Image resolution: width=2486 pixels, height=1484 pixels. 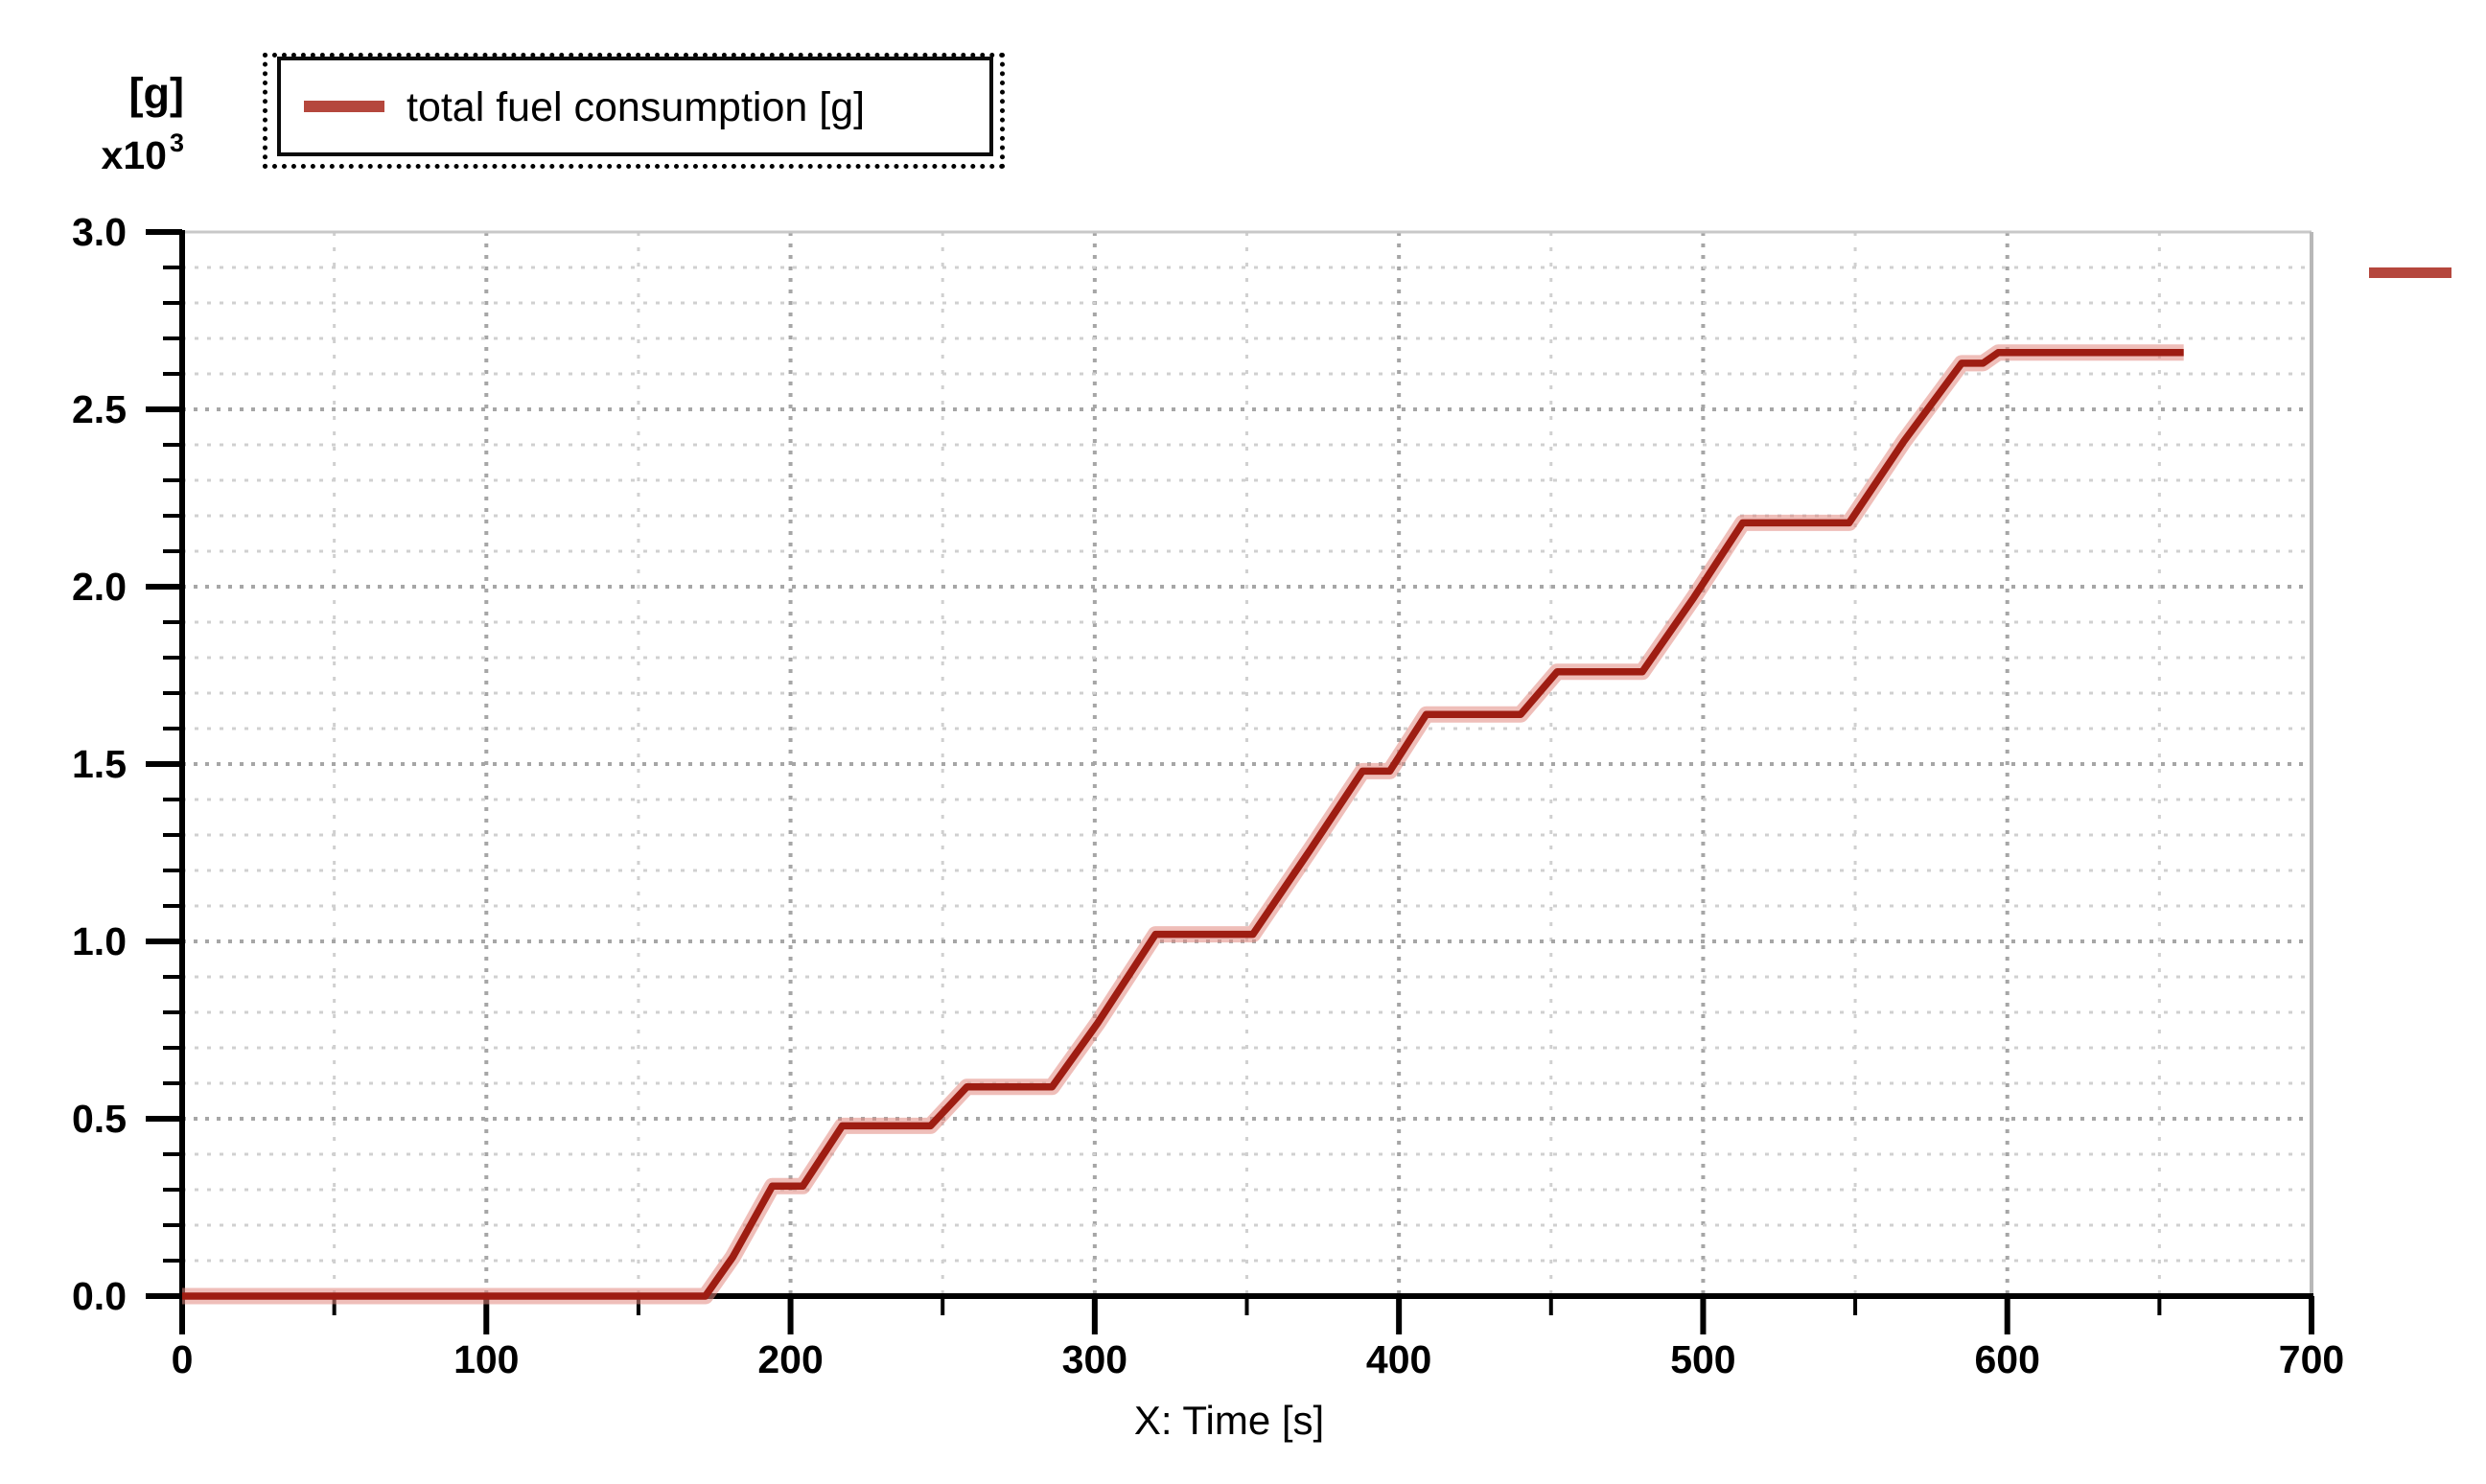 What do you see at coordinates (99, 1296) in the screenshot?
I see `tick-label: 0.0` at bounding box center [99, 1296].